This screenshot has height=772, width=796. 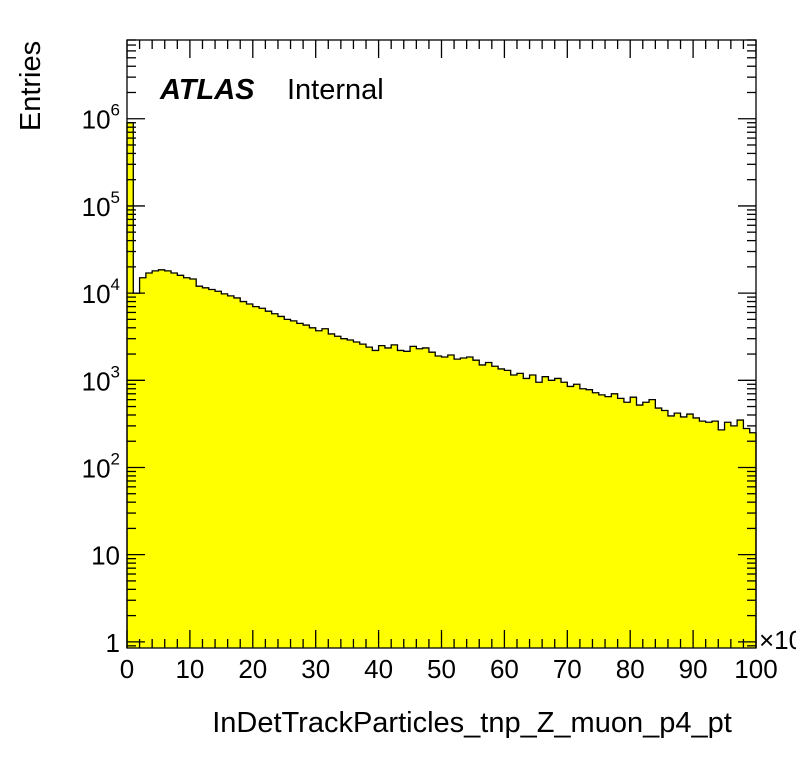 I want to click on y-tick-label: 10², so click(x=101, y=466).